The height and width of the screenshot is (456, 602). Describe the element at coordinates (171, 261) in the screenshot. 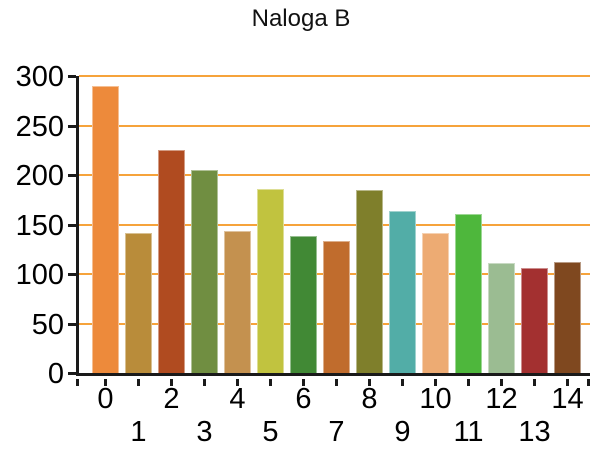

I see `bar-x2` at that location.